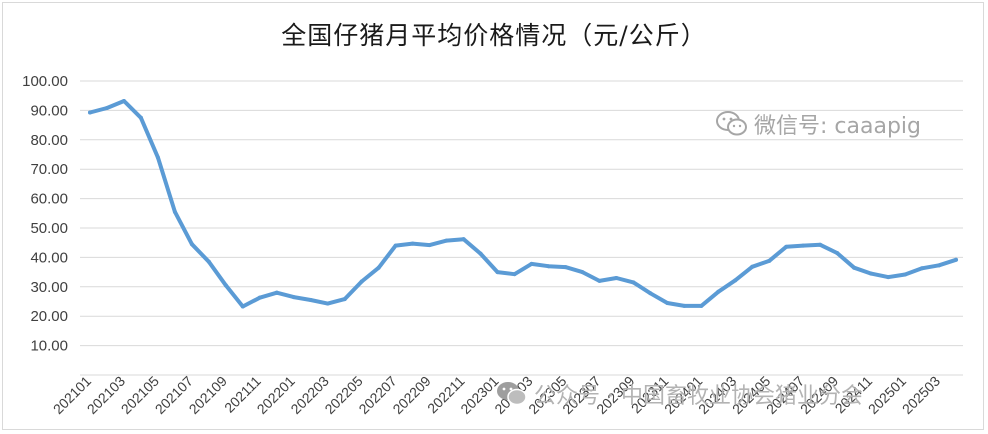 The width and height of the screenshot is (988, 434). I want to click on y-tick-label: 90.00, so click(49, 110).